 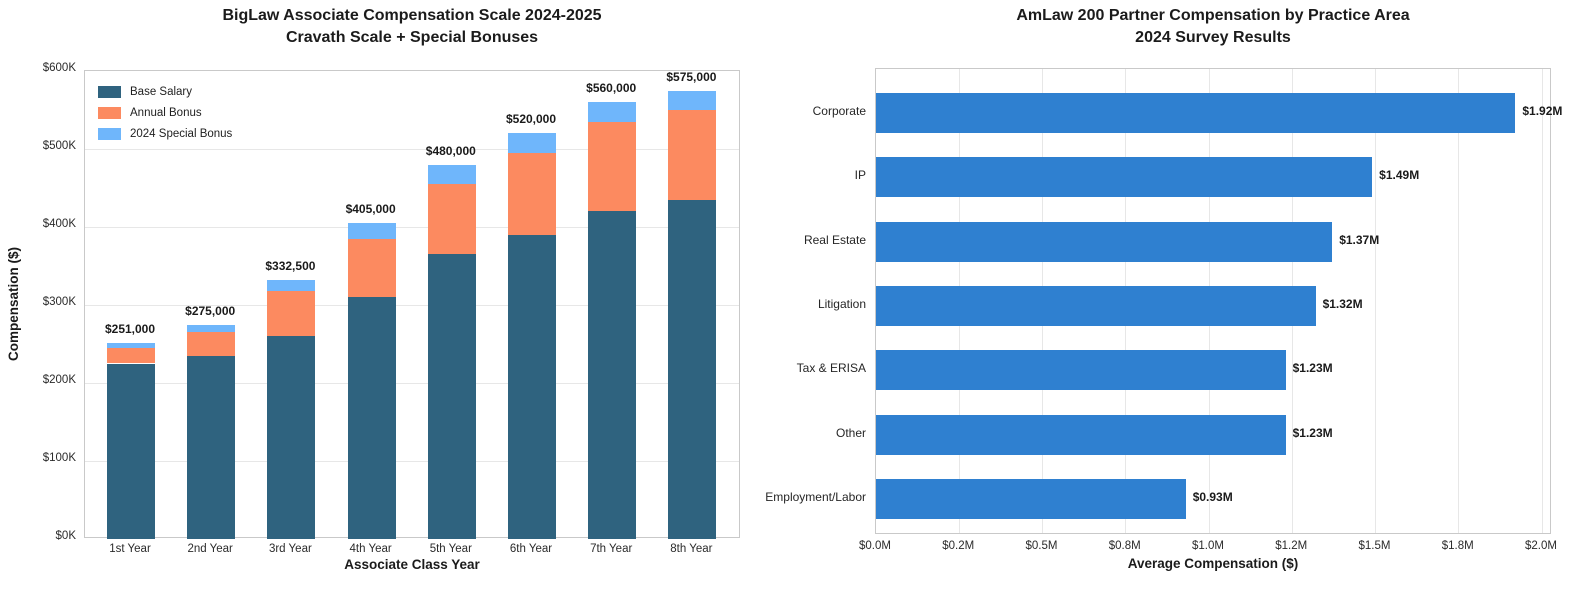 I want to click on y-tick-label: $500K, so click(x=59, y=146).